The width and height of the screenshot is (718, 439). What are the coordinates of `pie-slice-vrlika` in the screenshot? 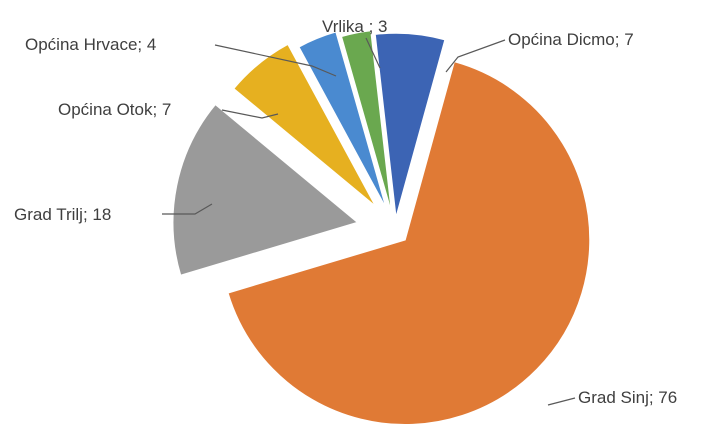 It's located at (366, 122).